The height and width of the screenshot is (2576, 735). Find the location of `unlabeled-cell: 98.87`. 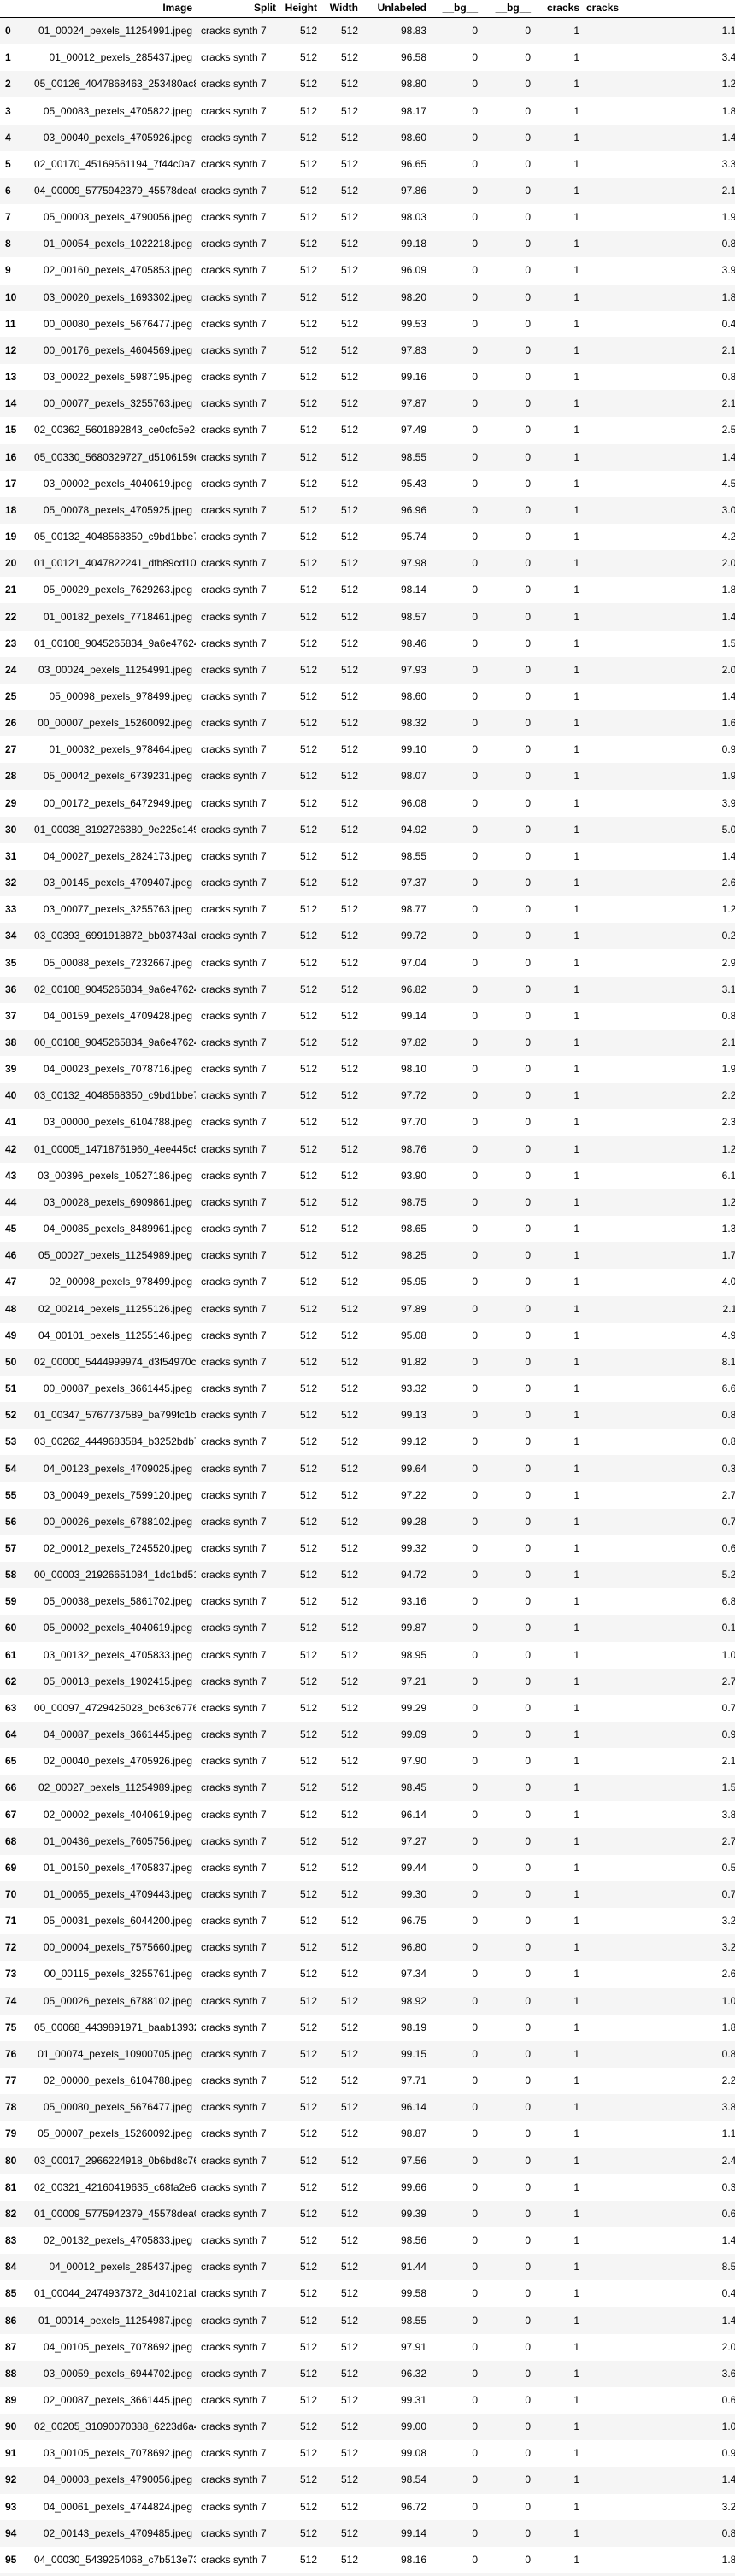

unlabeled-cell: 98.87 is located at coordinates (413, 2133).